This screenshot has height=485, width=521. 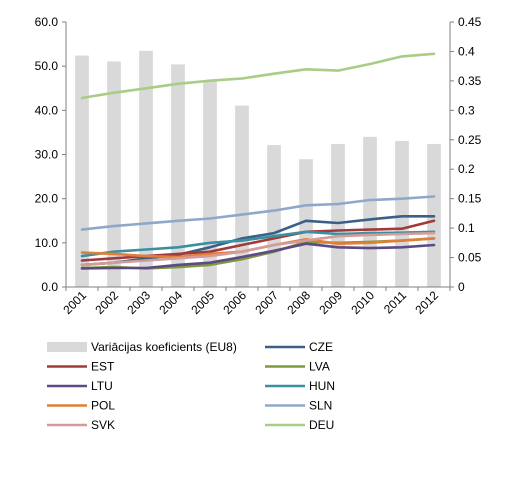 I want to click on legend-label: POL, so click(x=103, y=406).